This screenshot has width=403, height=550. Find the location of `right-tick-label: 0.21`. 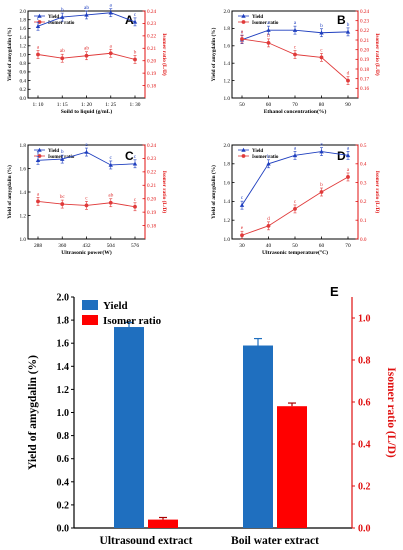

right-tick-label: 0.21 is located at coordinates (151, 49).